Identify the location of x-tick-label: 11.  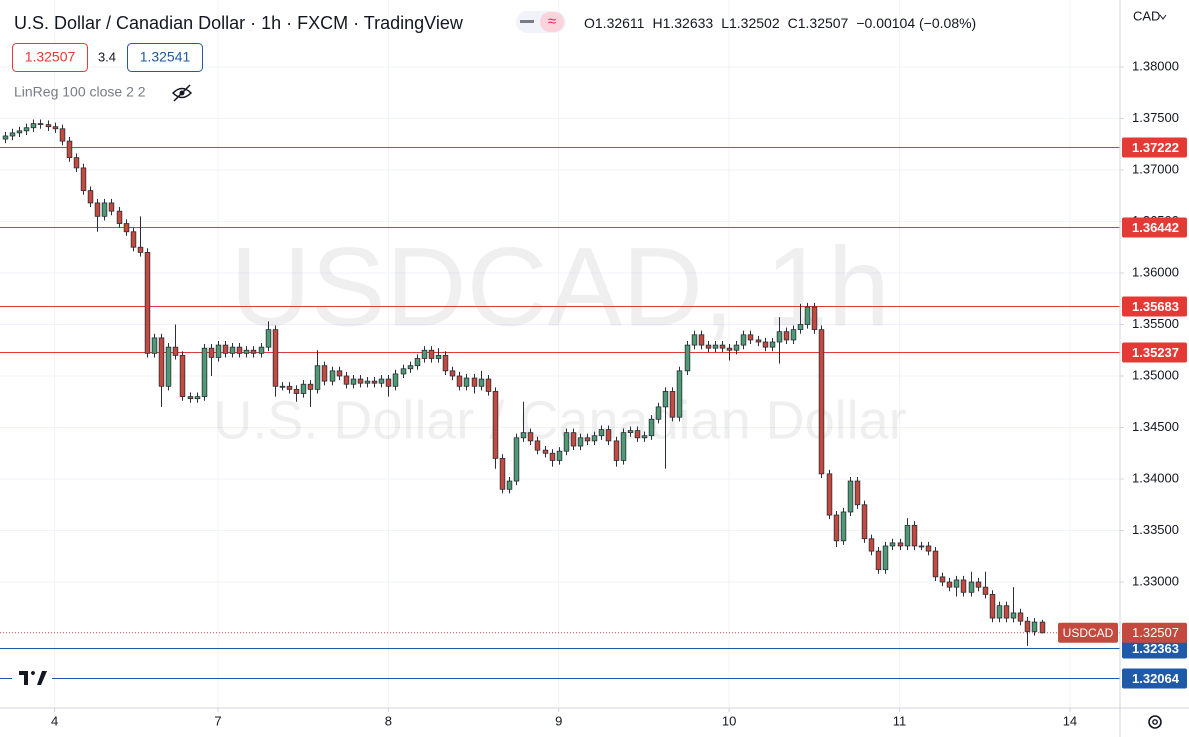
(900, 720).